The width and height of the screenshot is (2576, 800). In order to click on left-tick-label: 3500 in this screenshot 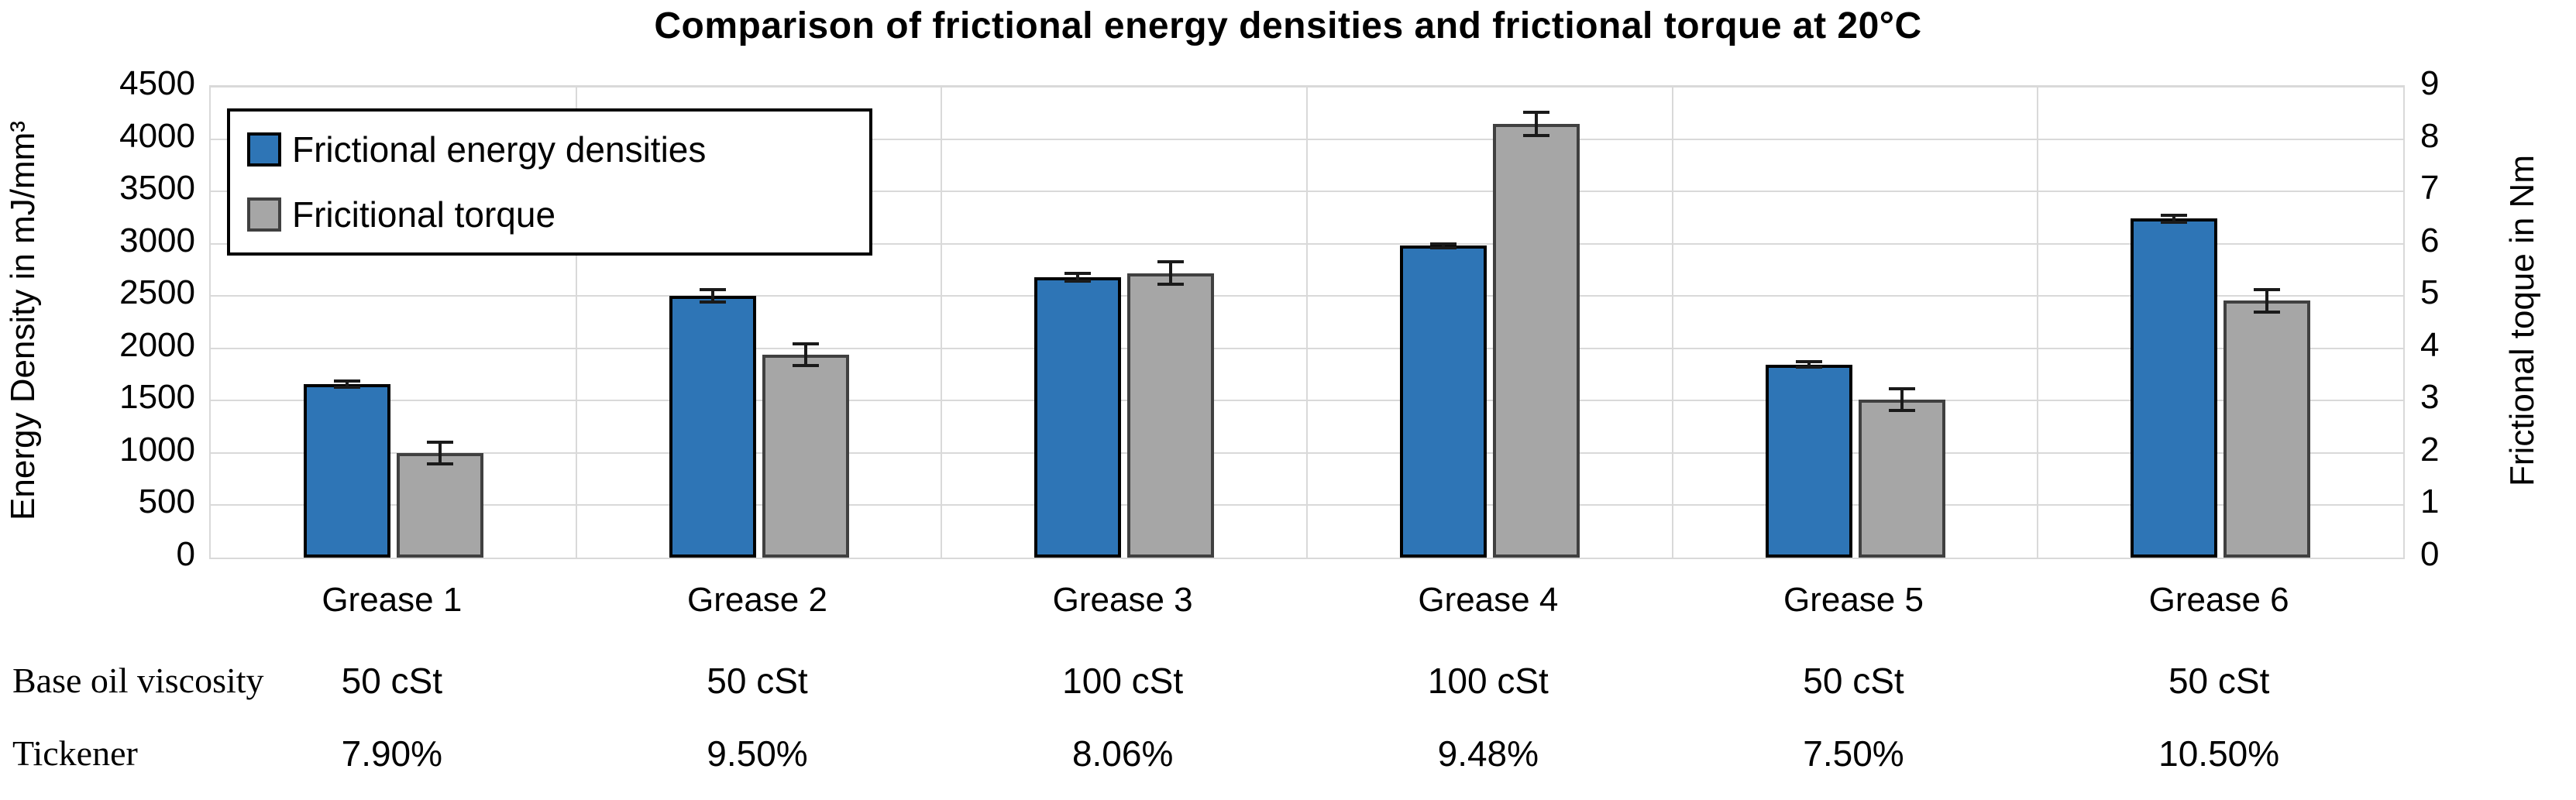, I will do `click(157, 188)`.